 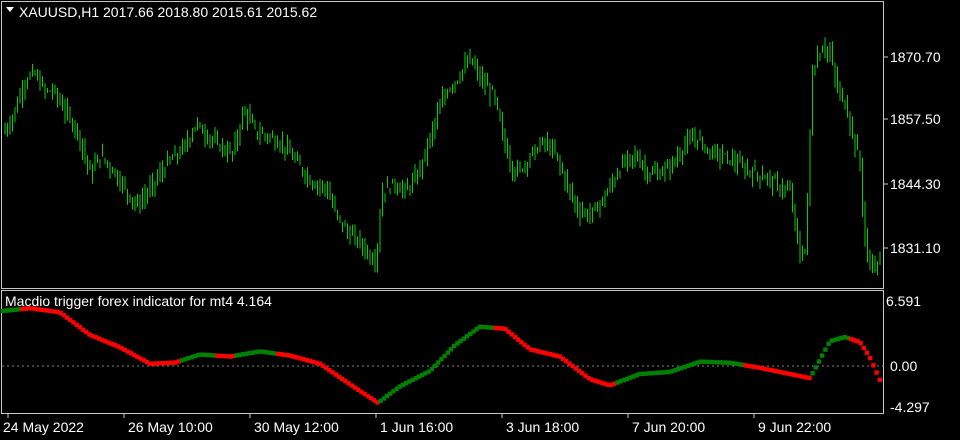 I want to click on time-label: 30 May 12:00, so click(x=296, y=427).